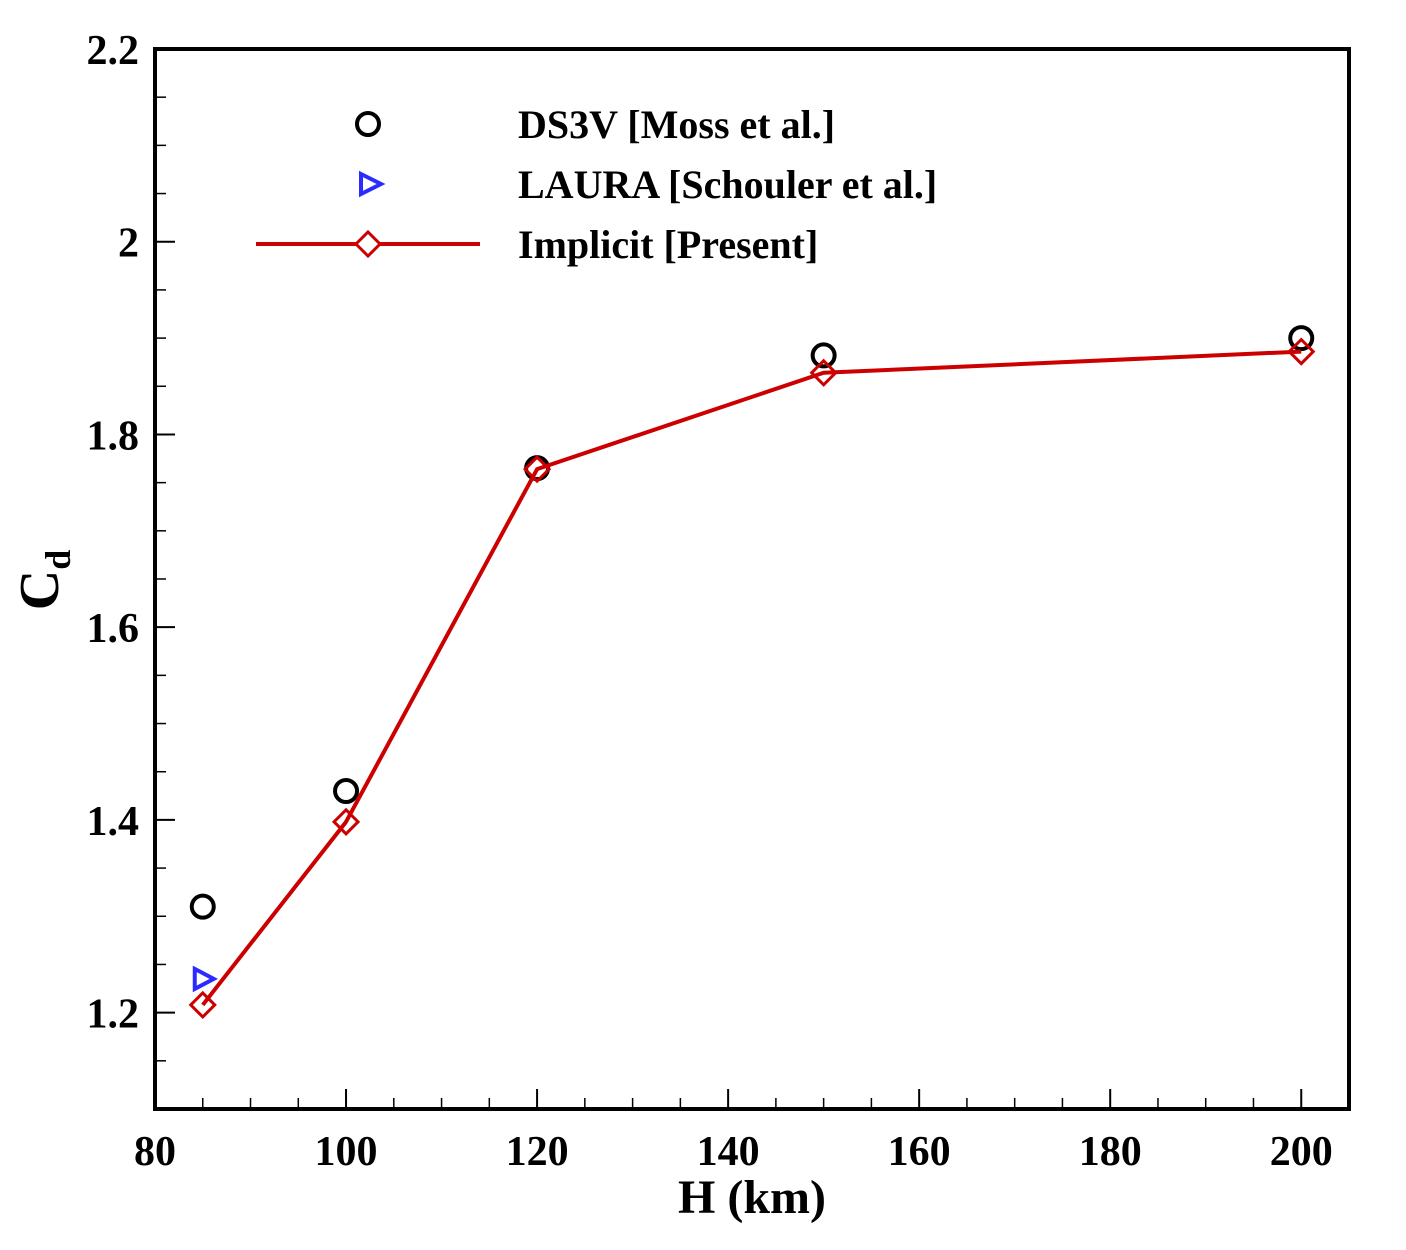 This screenshot has width=1406, height=1250. I want to click on y-axis-title-subscript: d, so click(58, 560).